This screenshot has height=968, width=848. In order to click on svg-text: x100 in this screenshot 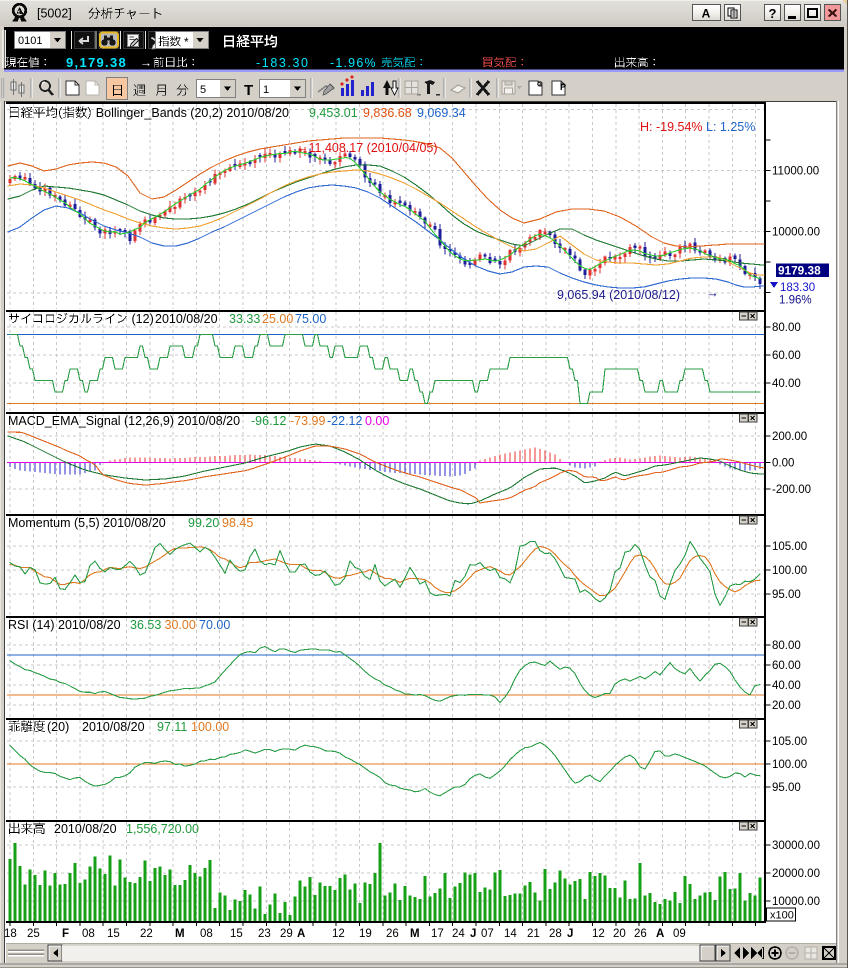, I will do `click(782, 916)`.